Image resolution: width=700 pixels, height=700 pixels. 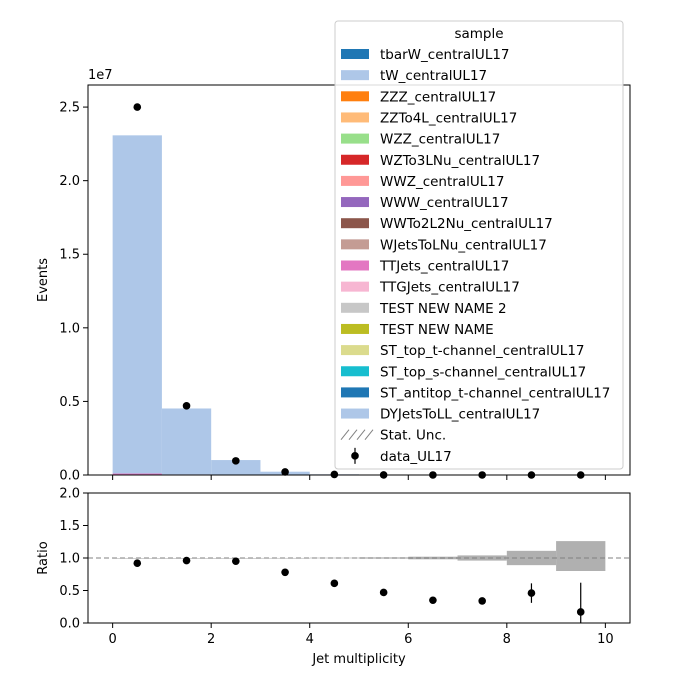 I want to click on y-scale-offset-label: 1e7, so click(x=100, y=75).